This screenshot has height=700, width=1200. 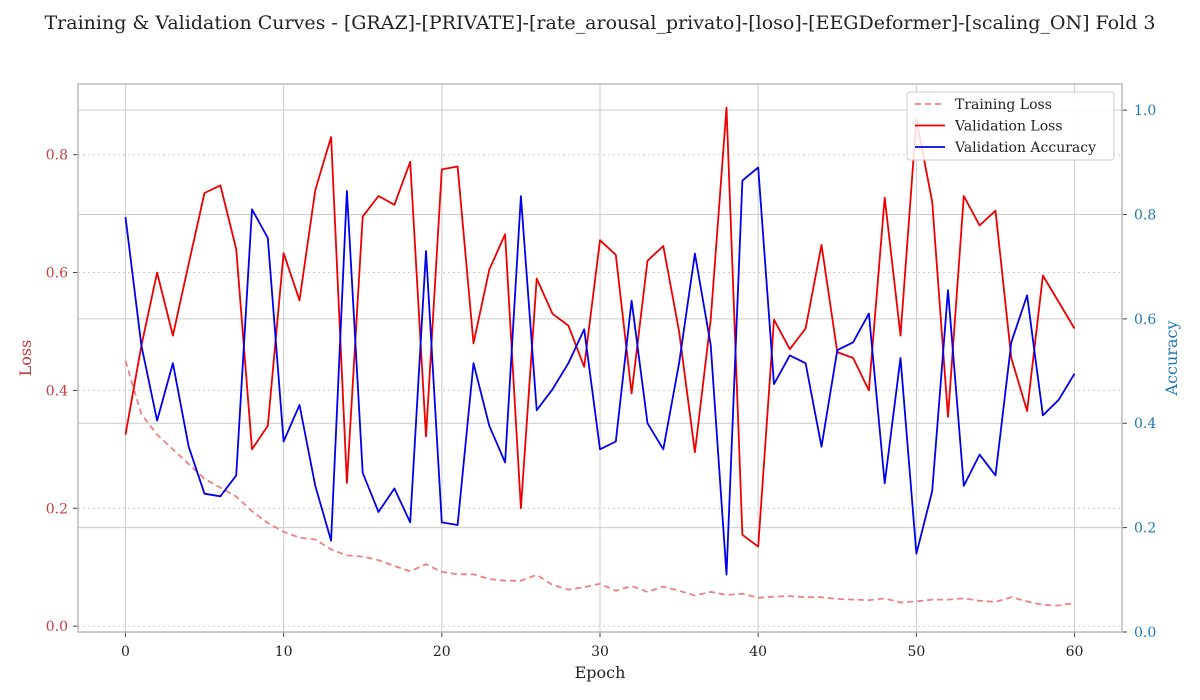 What do you see at coordinates (57, 156) in the screenshot?
I see `y-tick-label-left: 0.8` at bounding box center [57, 156].